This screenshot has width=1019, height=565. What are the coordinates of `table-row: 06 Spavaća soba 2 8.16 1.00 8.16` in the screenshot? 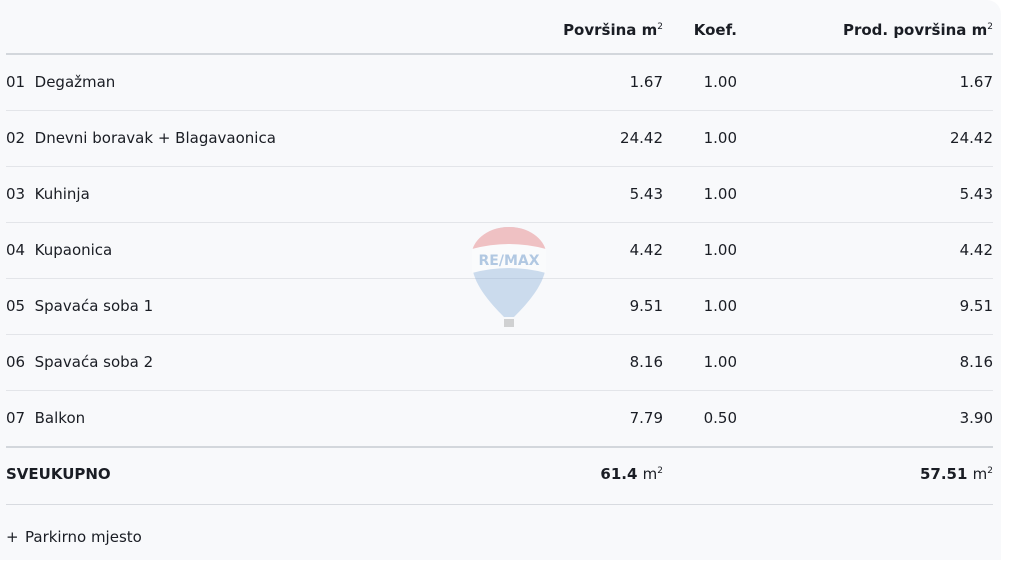 It's located at (499, 362).